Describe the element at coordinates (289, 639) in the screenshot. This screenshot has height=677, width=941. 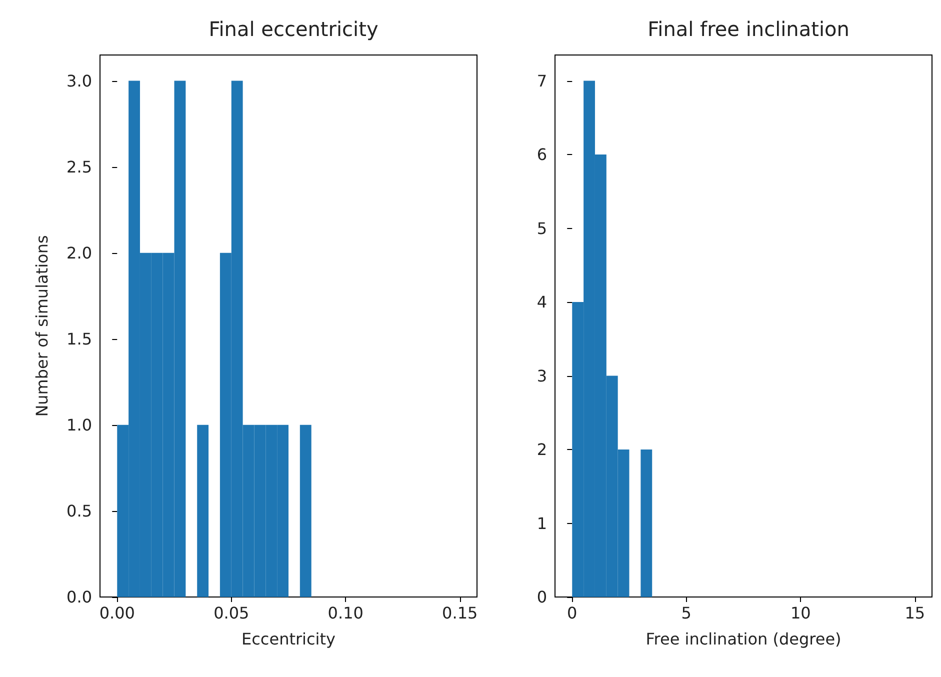
I see `x-axis-title: Eccentricity` at that location.